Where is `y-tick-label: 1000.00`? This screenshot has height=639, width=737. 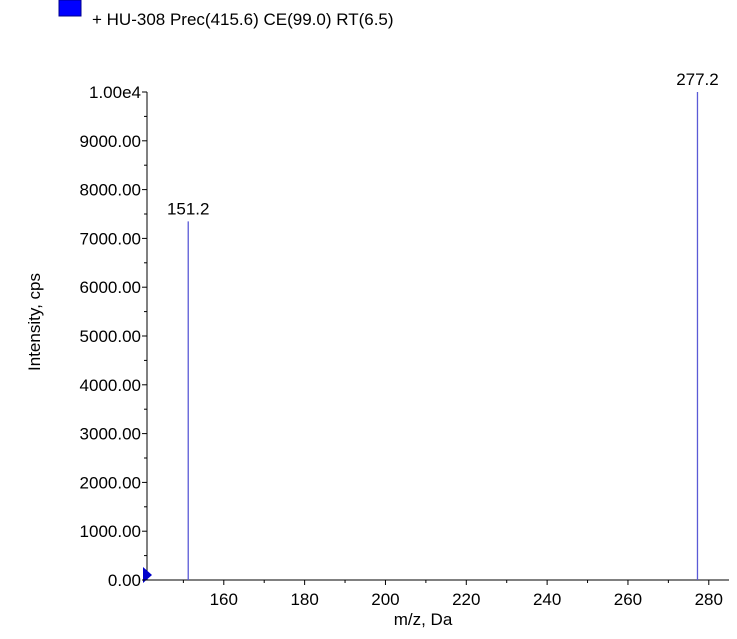 y-tick-label: 1000.00 is located at coordinates (110, 531).